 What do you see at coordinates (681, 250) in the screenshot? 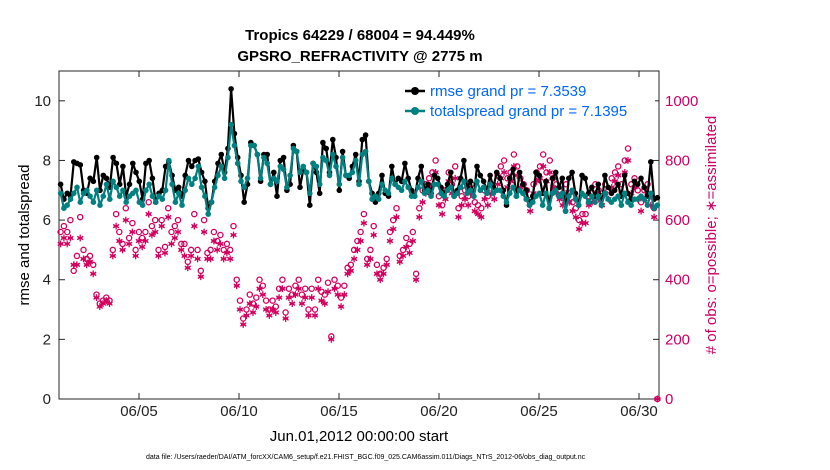
I see `right-axis-ticks: 0 200 400 600 800 1000` at bounding box center [681, 250].